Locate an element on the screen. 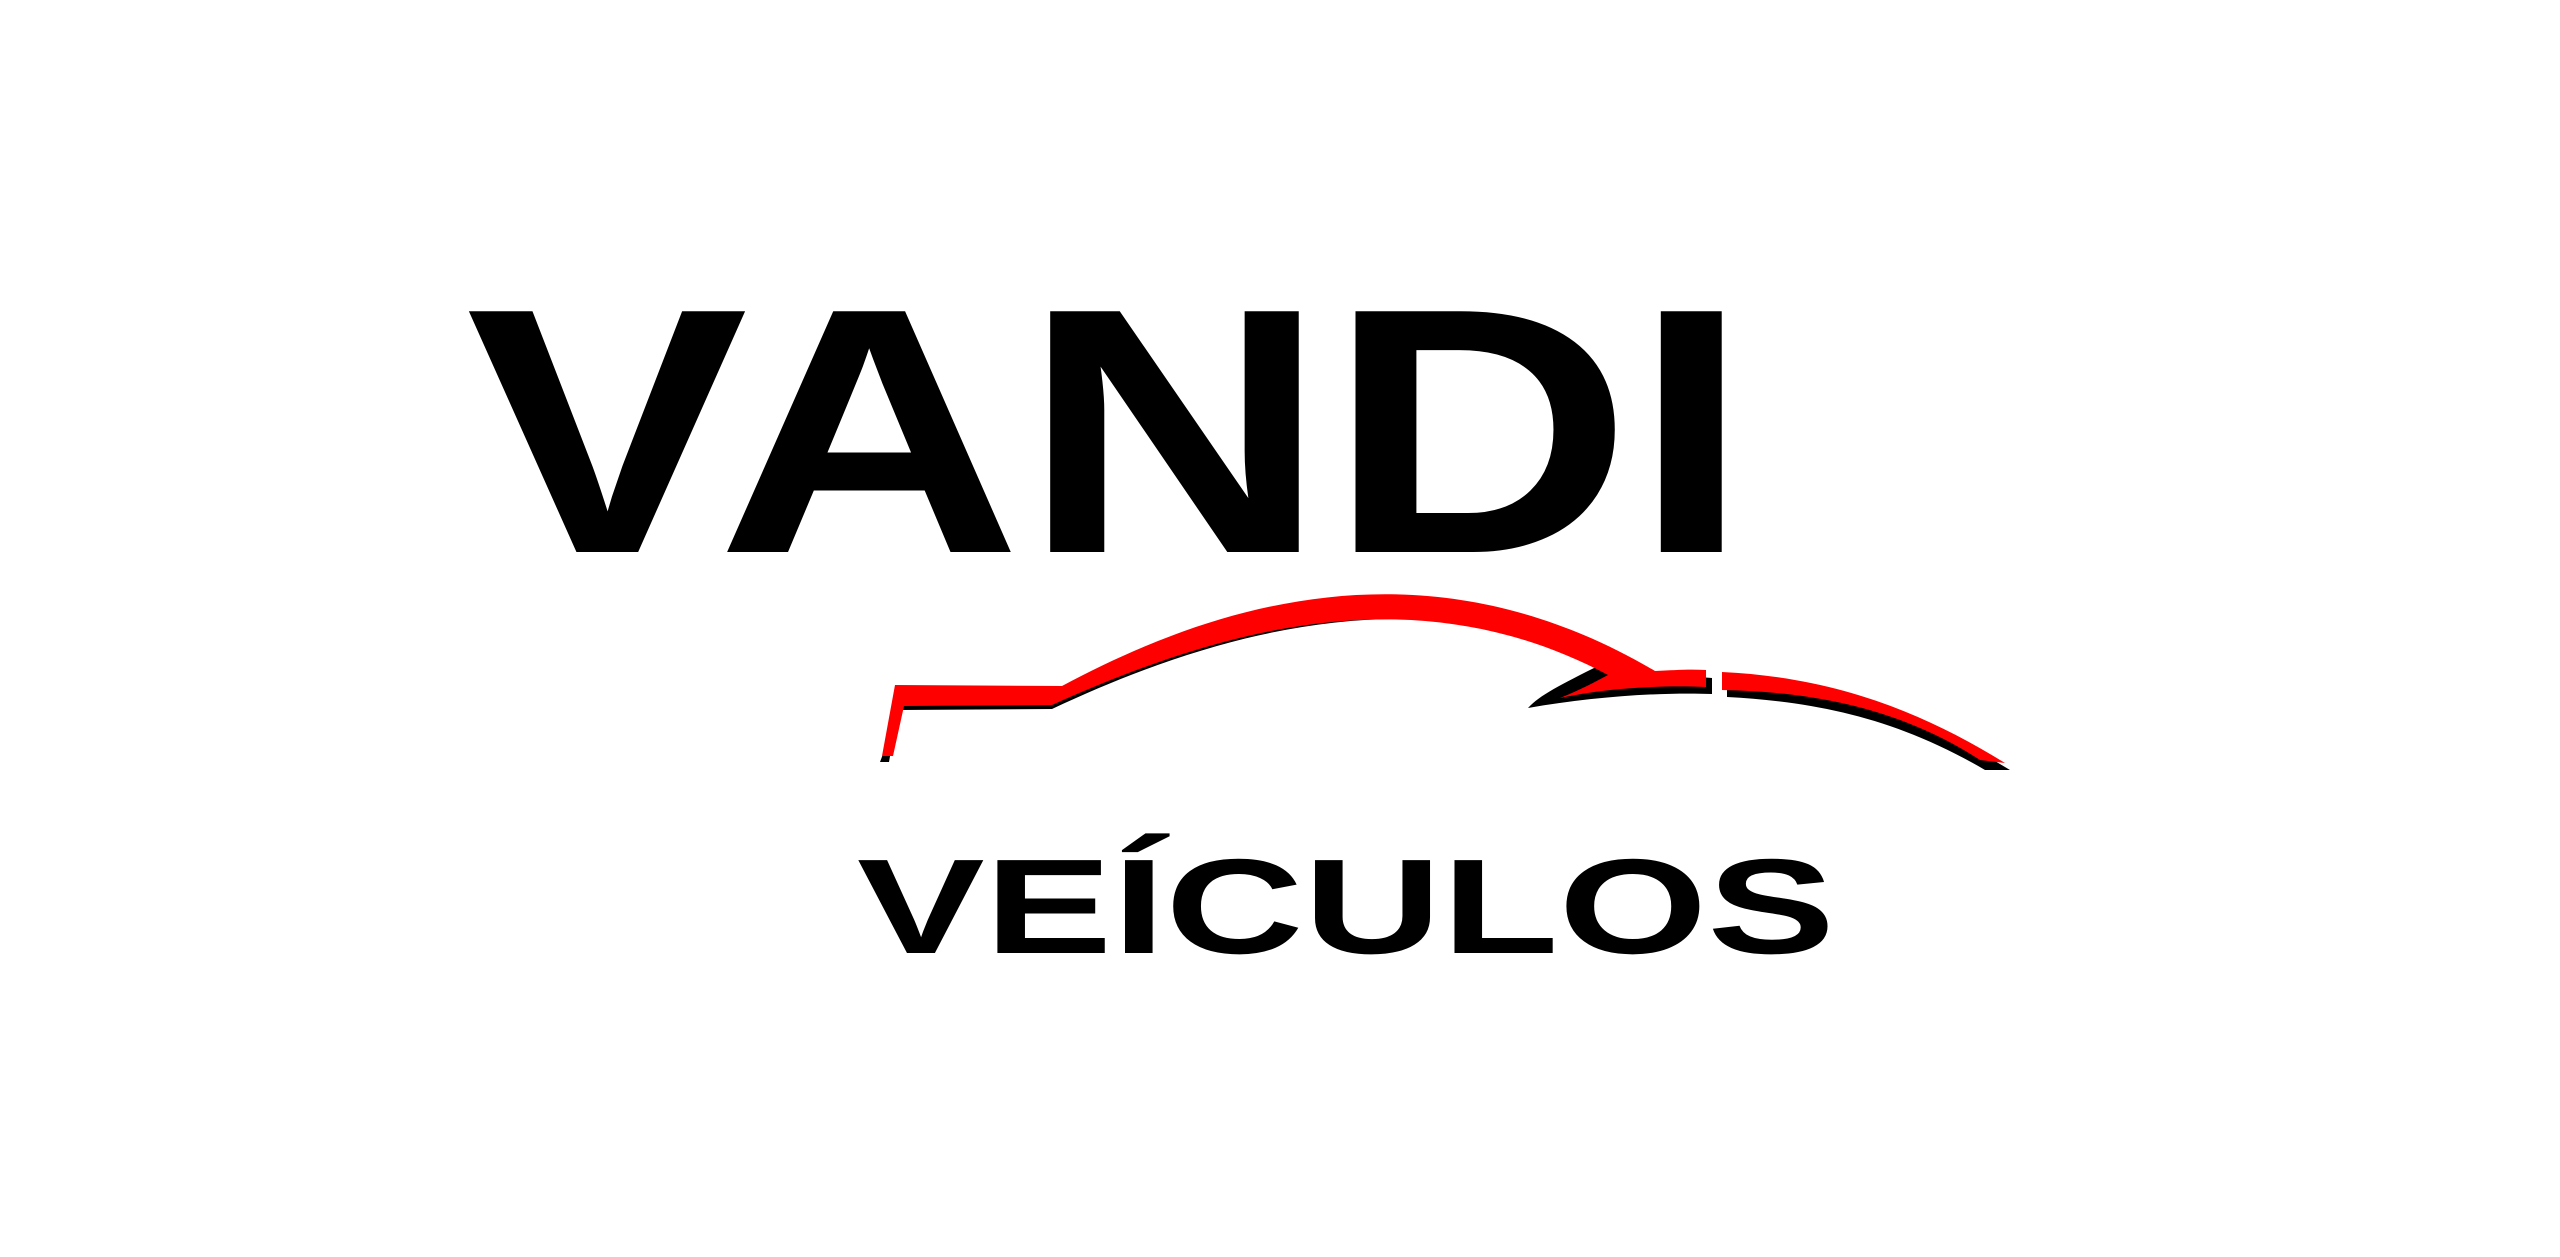 Image resolution: width=2560 pixels, height=1257 pixels. brand-tagline-text: VEÍCULOS is located at coordinates (1346, 906).